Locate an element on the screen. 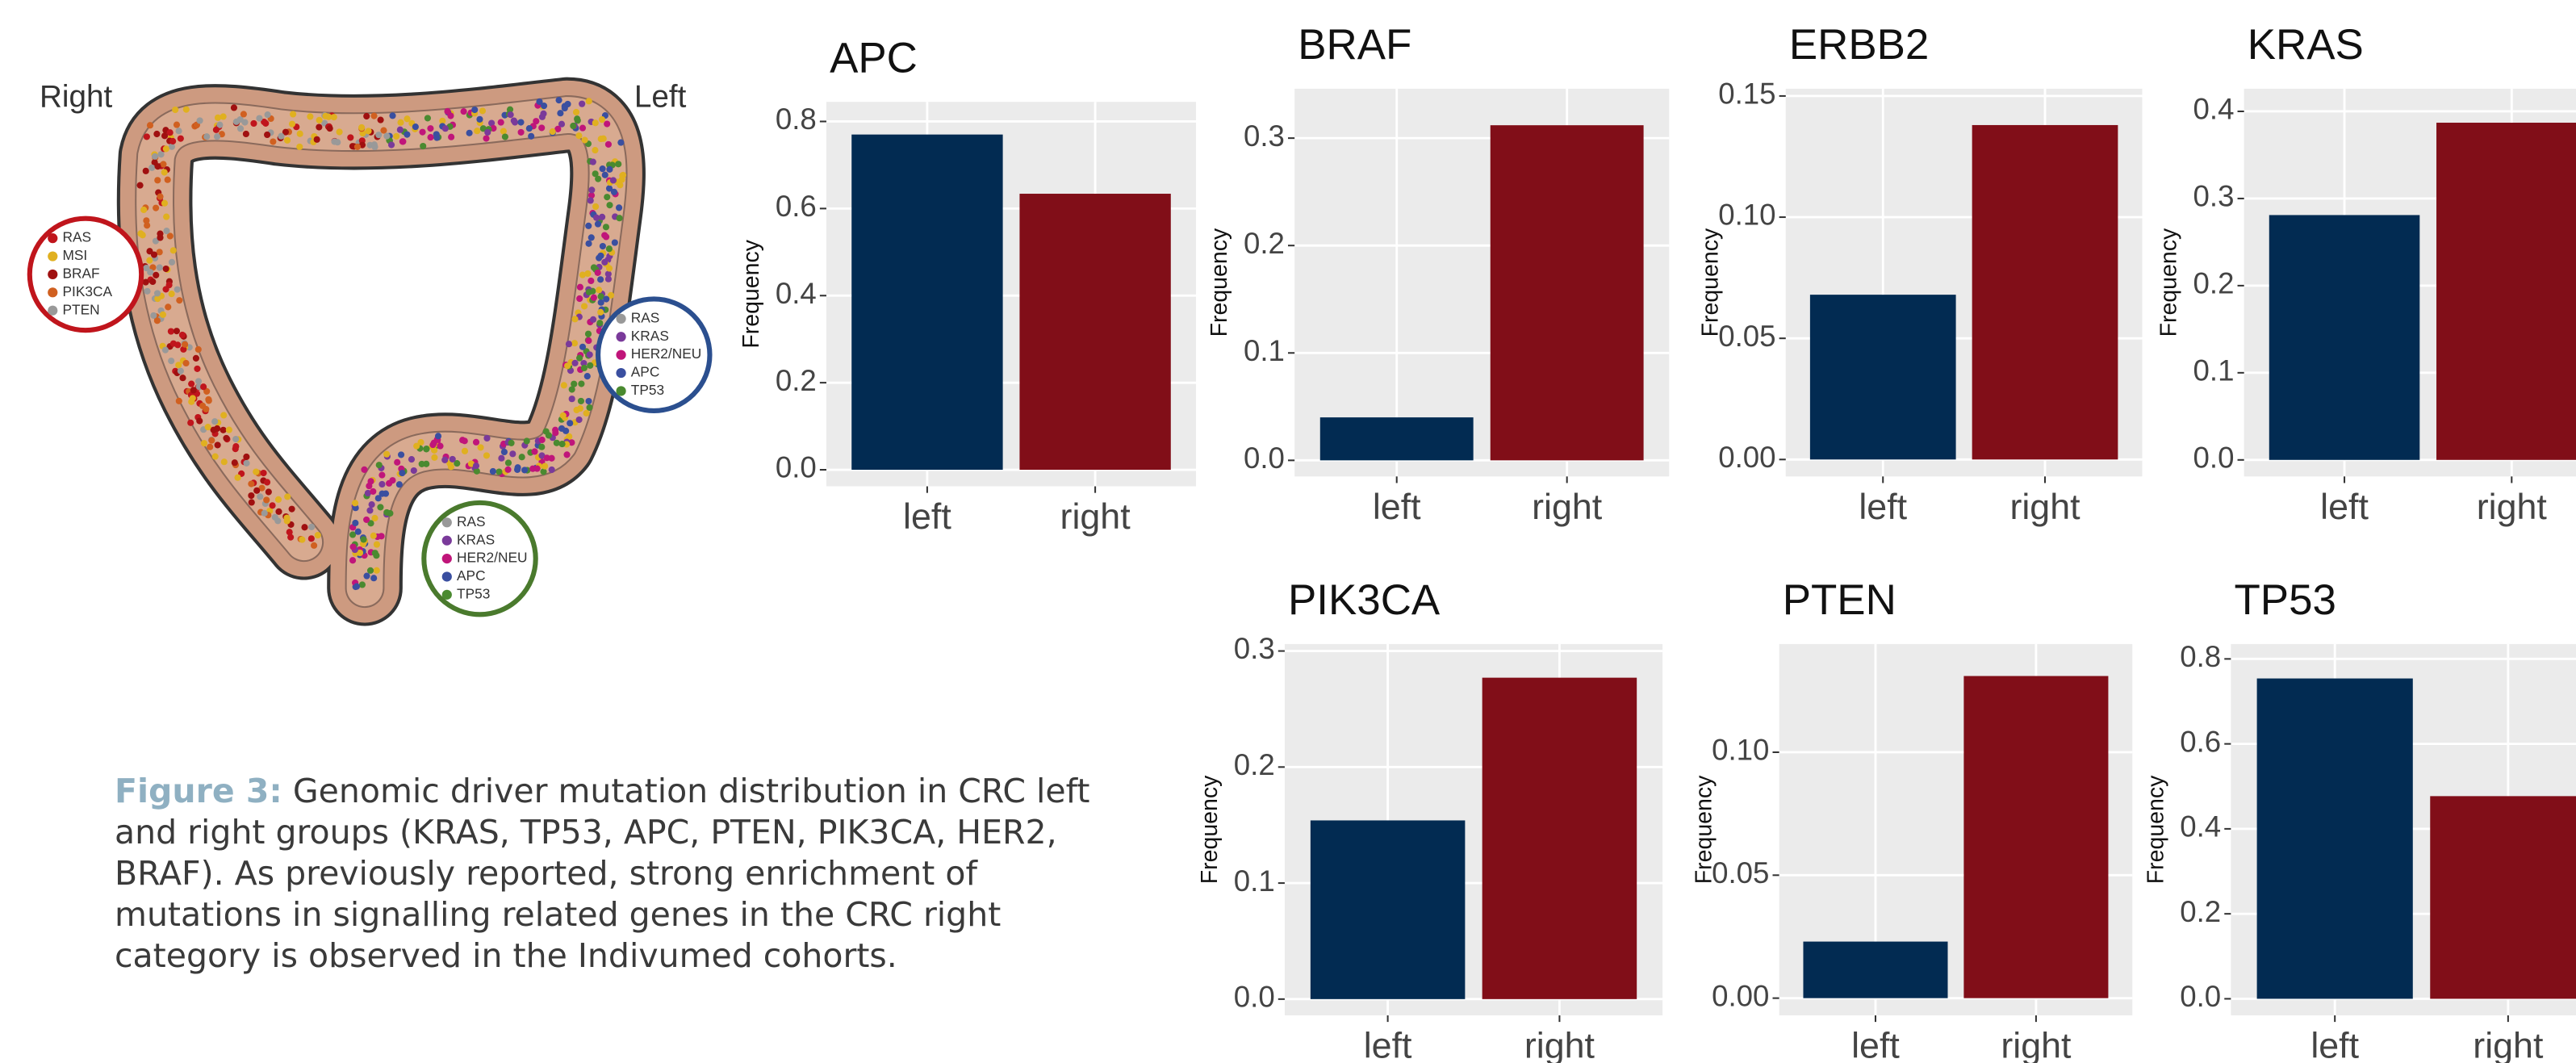 The width and height of the screenshot is (2576, 1063). legend-label: RAS is located at coordinates (471, 521).